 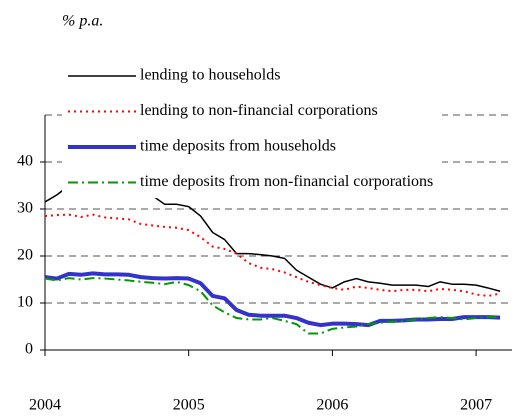 What do you see at coordinates (332, 405) in the screenshot?
I see `x-tick-label: 2006` at bounding box center [332, 405].